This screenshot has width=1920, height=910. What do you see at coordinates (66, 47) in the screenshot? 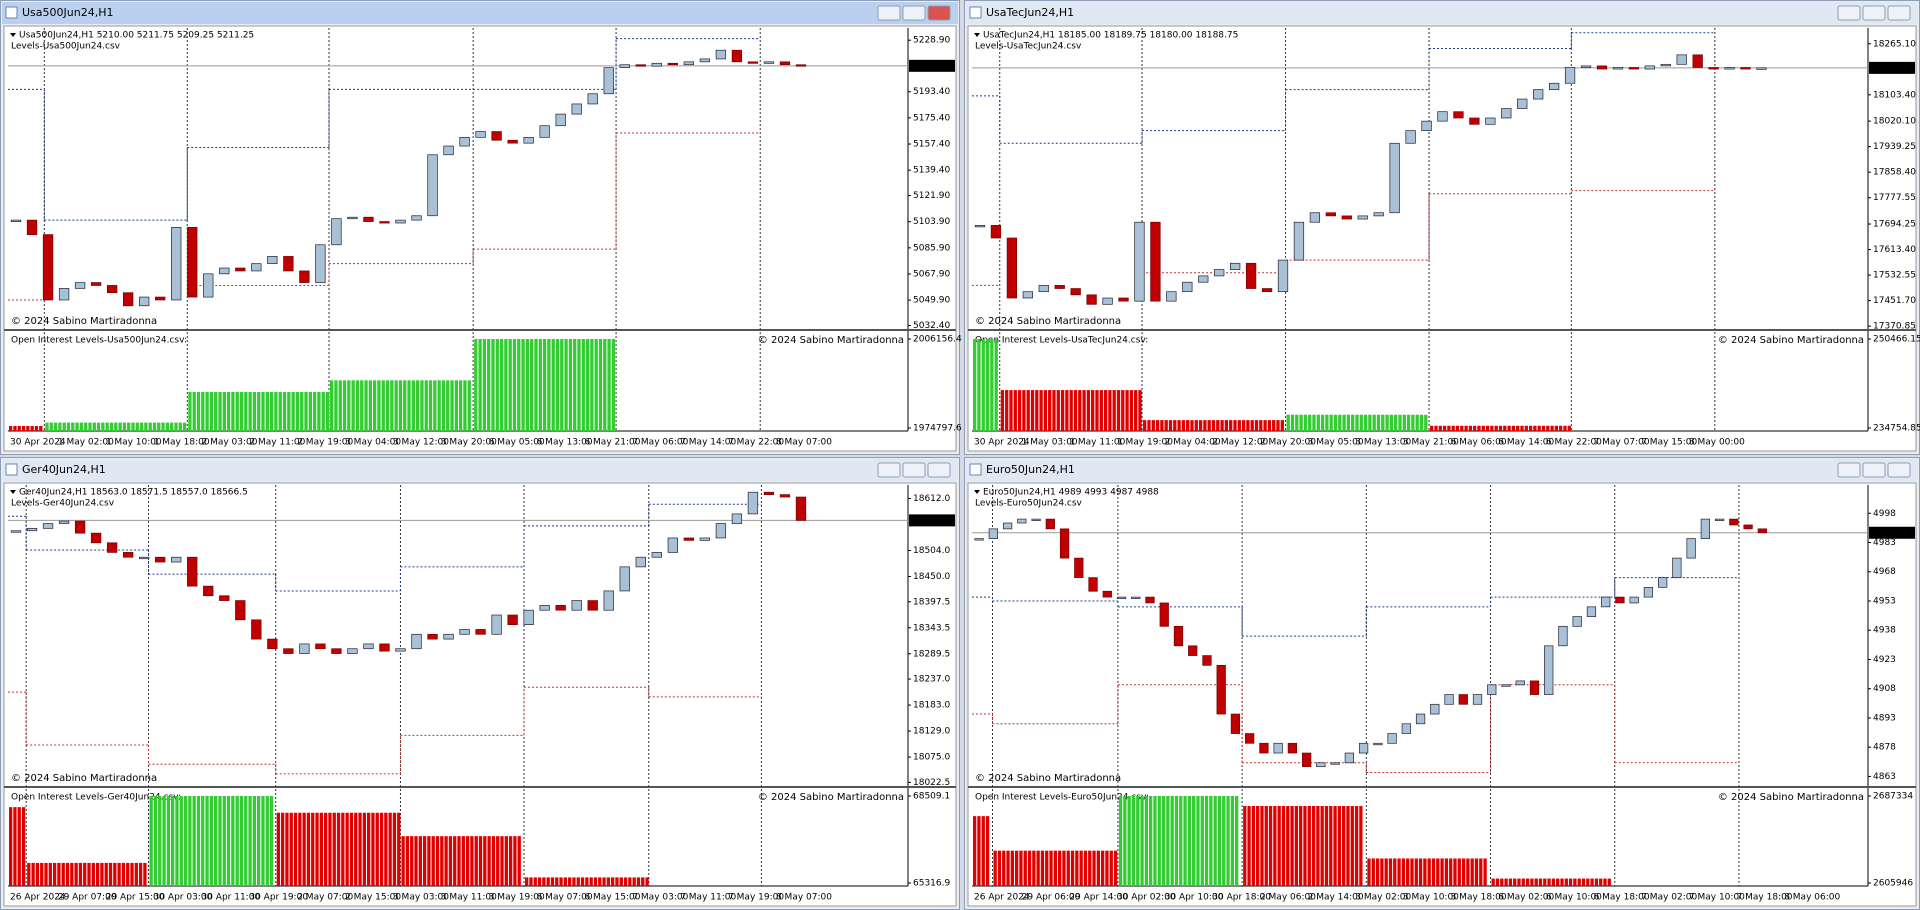
I see `levels-file: Levels-Usa500Jun24.csv` at bounding box center [66, 47].